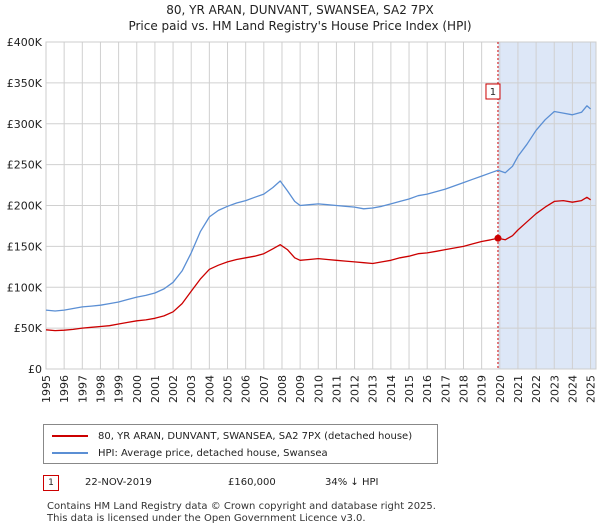  Describe the element at coordinates (336, 389) in the screenshot. I see `x-tick-label: 2011` at that location.